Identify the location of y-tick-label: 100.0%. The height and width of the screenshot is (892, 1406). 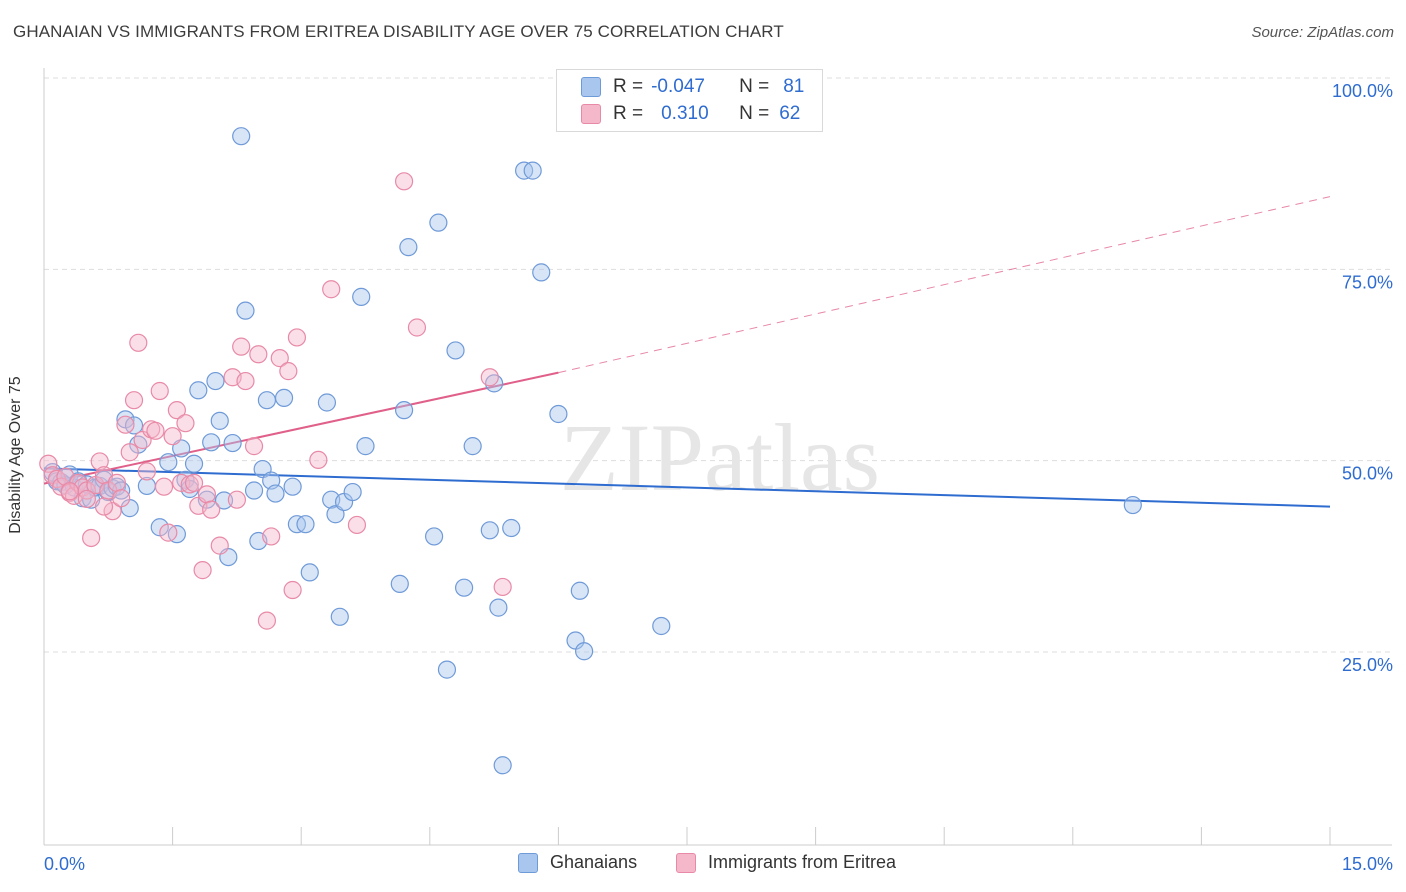
(1362, 91).